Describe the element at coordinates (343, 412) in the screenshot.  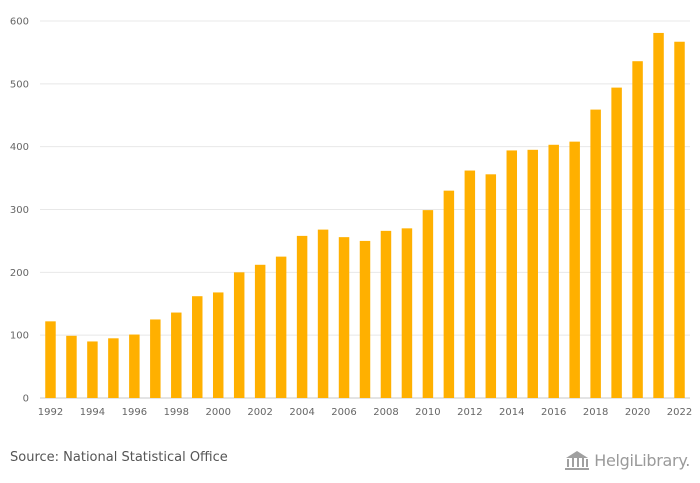
I see `x-tick-label: 2006` at that location.